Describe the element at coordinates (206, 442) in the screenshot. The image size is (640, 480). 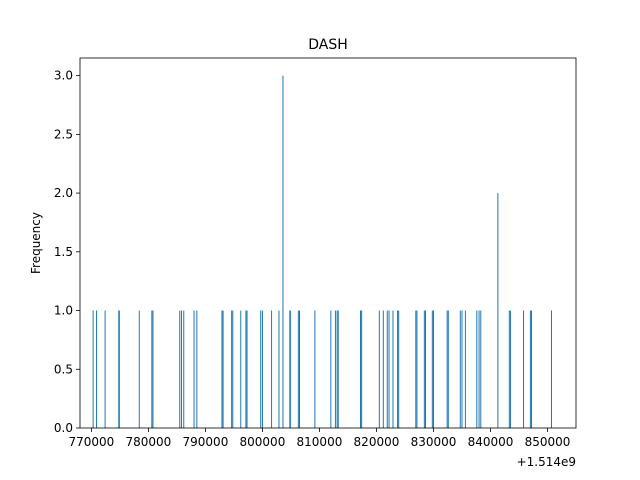
I see `x-tick-label: 790000` at that location.